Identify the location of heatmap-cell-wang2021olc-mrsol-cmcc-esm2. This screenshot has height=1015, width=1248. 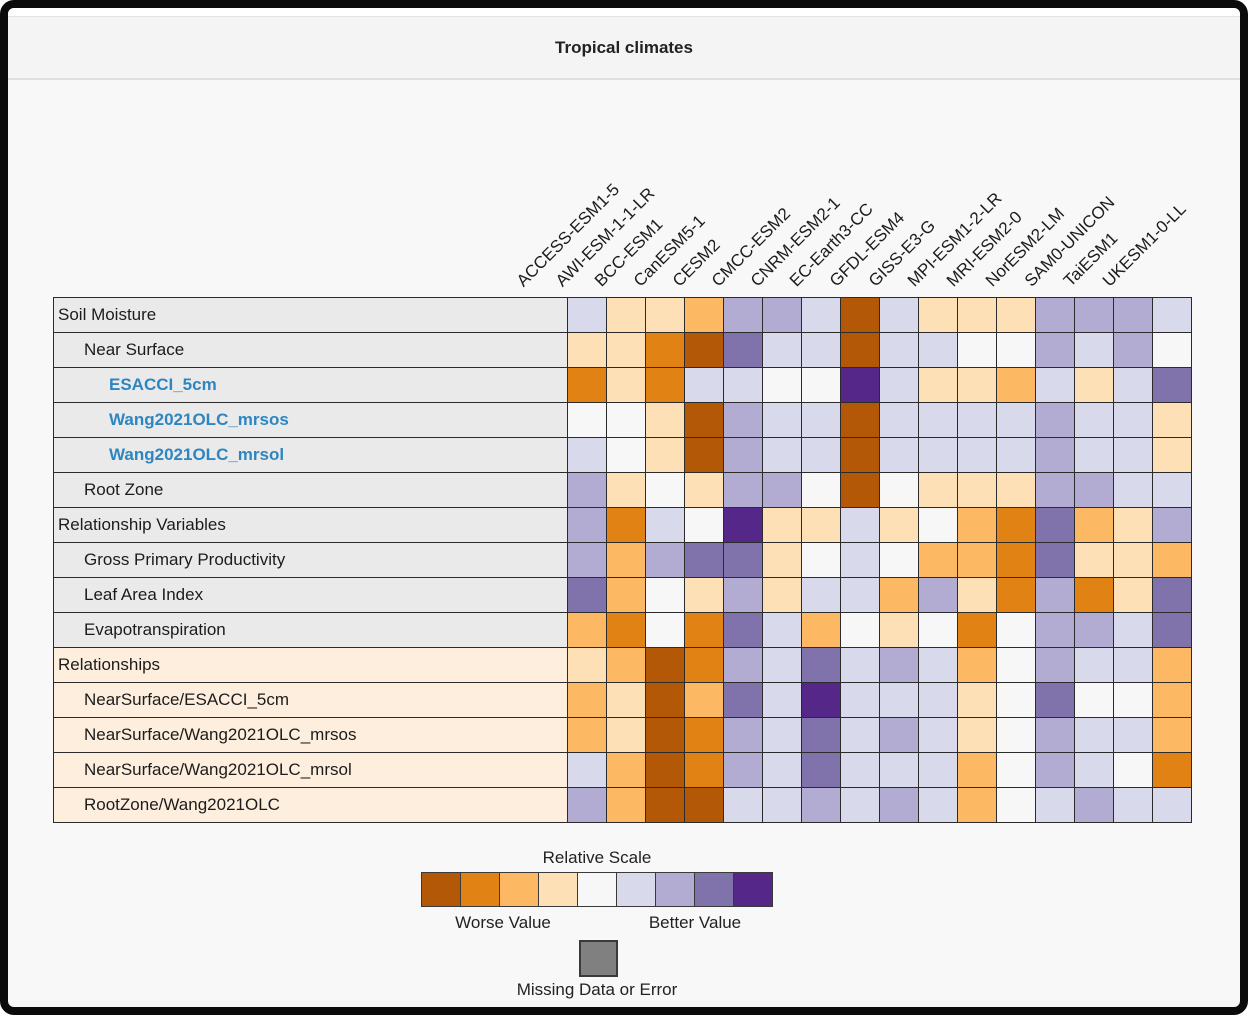
(782, 455).